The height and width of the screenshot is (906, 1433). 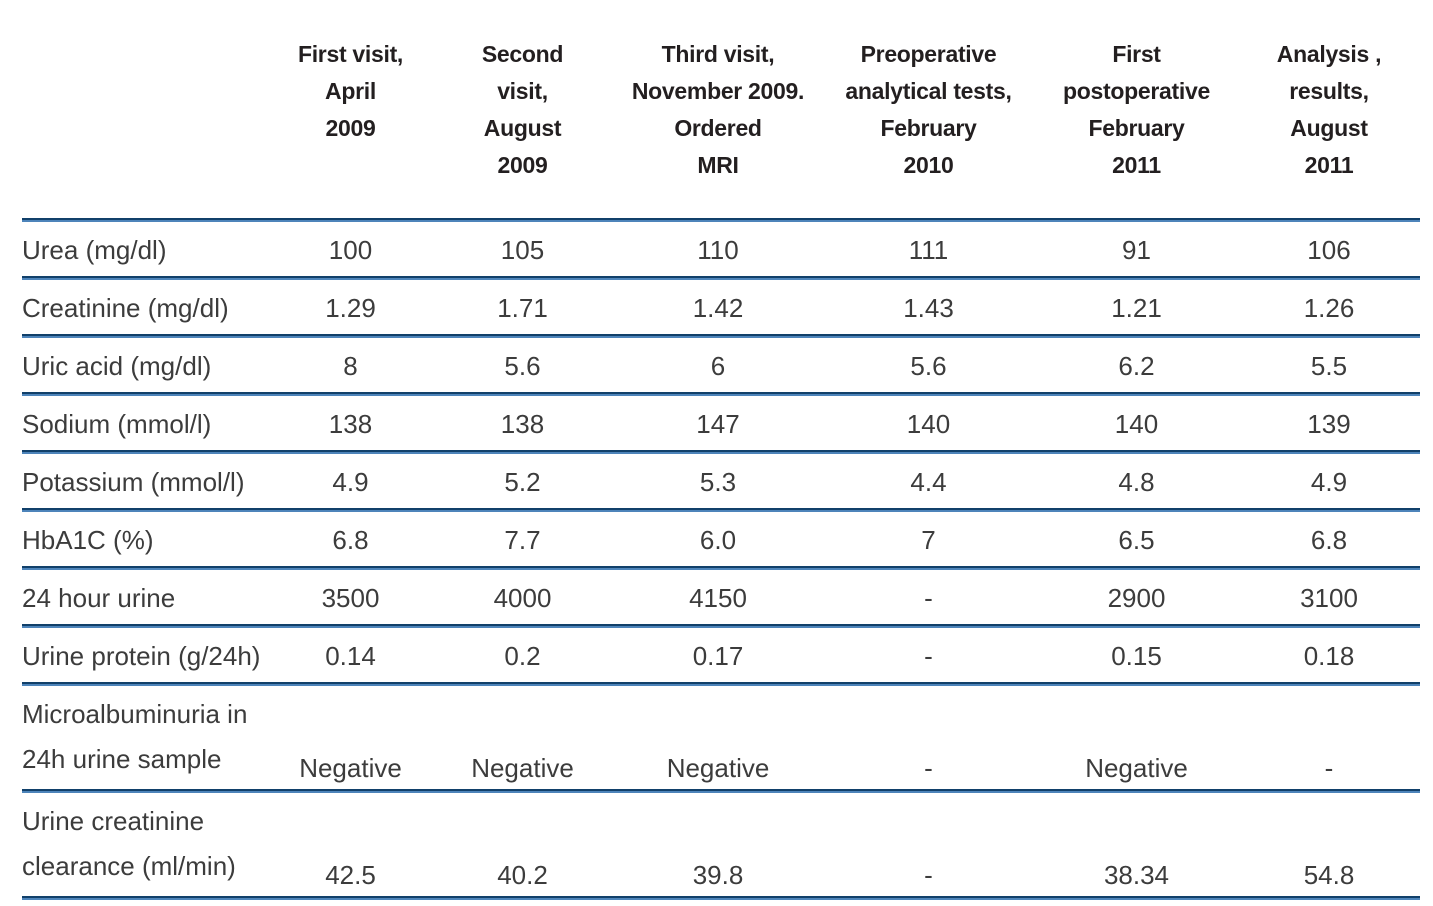 I want to click on cell-value: 4.8, so click(x=1136, y=482).